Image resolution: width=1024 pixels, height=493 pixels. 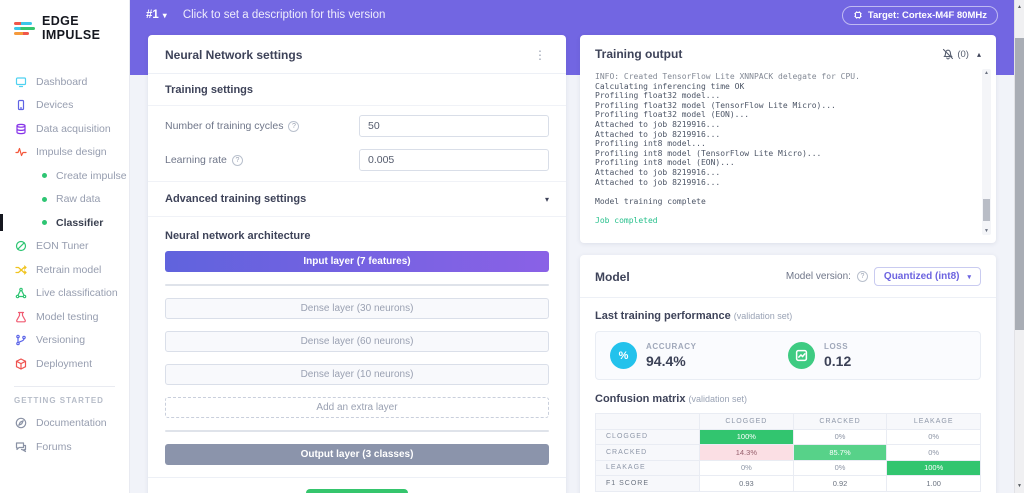 I want to click on sidebar-item-dashboard: Dashboard, so click(x=64, y=82).